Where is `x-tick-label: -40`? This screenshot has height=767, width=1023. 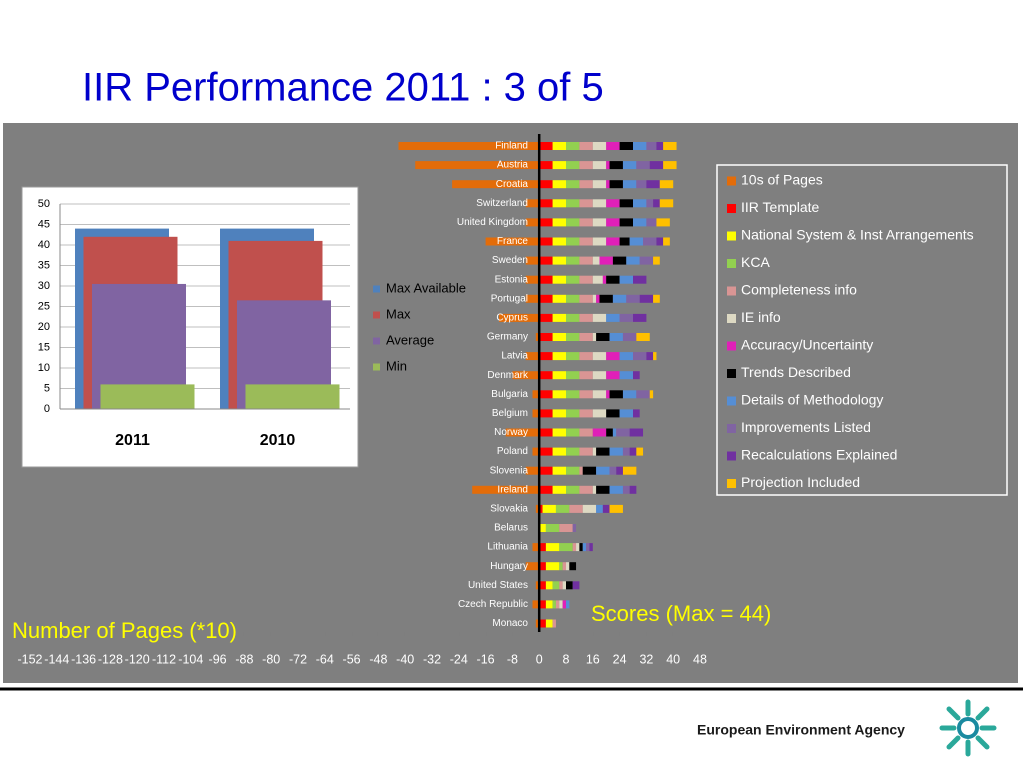 x-tick-label: -40 is located at coordinates (405, 659).